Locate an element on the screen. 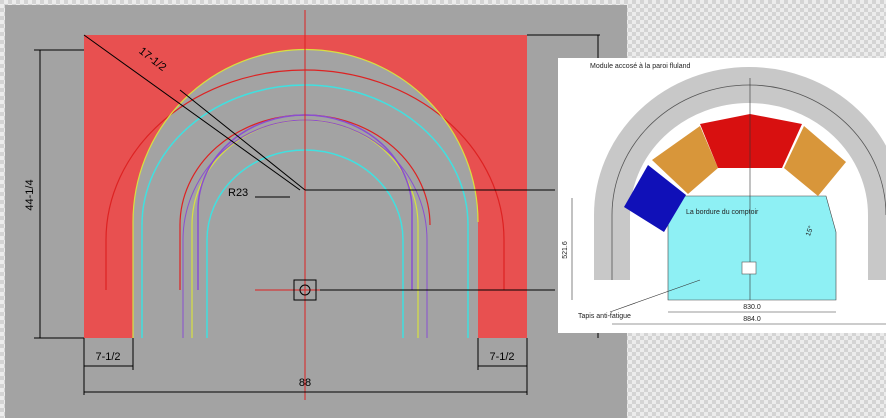 The image size is (886, 418). dimension-label: 521.6 is located at coordinates (565, 250).